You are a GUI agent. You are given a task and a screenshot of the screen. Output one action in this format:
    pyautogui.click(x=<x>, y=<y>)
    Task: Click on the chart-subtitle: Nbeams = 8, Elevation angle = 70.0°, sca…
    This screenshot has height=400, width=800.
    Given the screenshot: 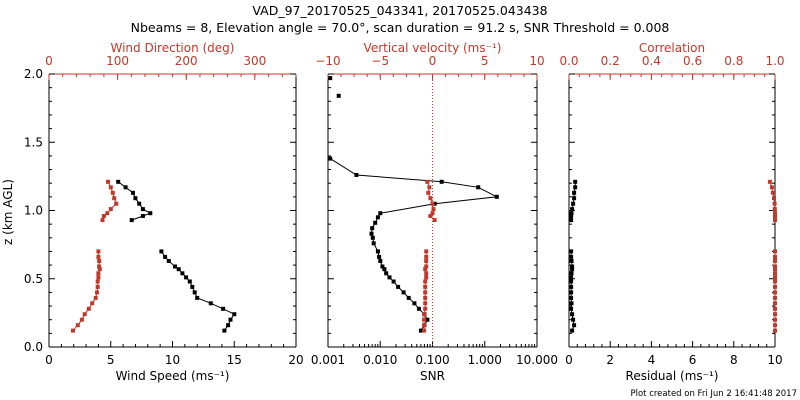 What is the action you would take?
    pyautogui.click(x=400, y=27)
    